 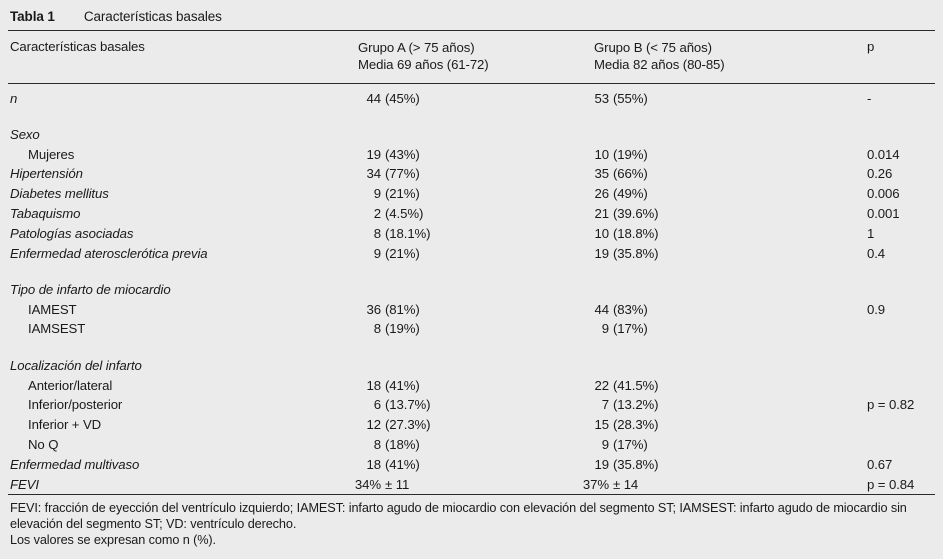 What do you see at coordinates (471, 174) in the screenshot?
I see `table-row: Hipertensión 34 (77%) 35 (66%) 0.26` at bounding box center [471, 174].